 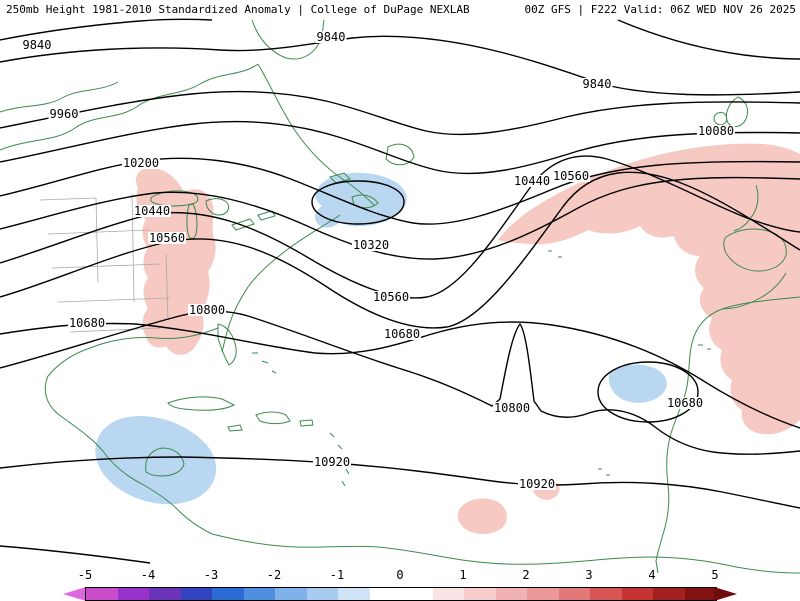 I want to click on state-border, so click(x=105, y=263).